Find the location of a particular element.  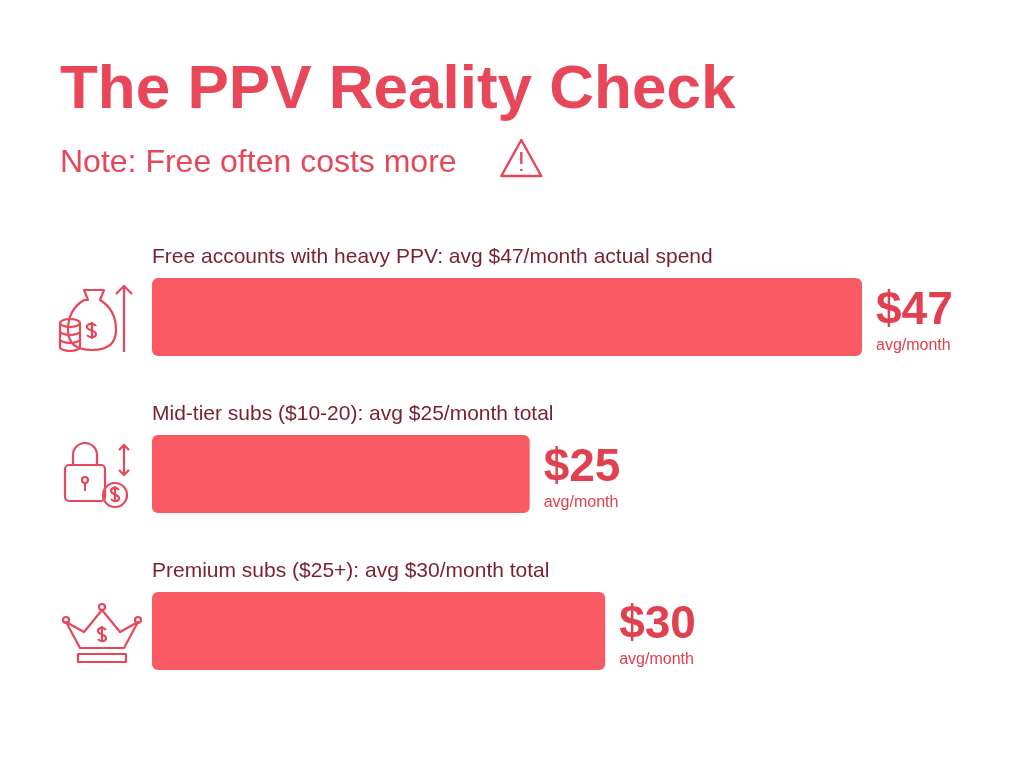

chart-title: The PPV Reality Check is located at coordinates (398, 86).